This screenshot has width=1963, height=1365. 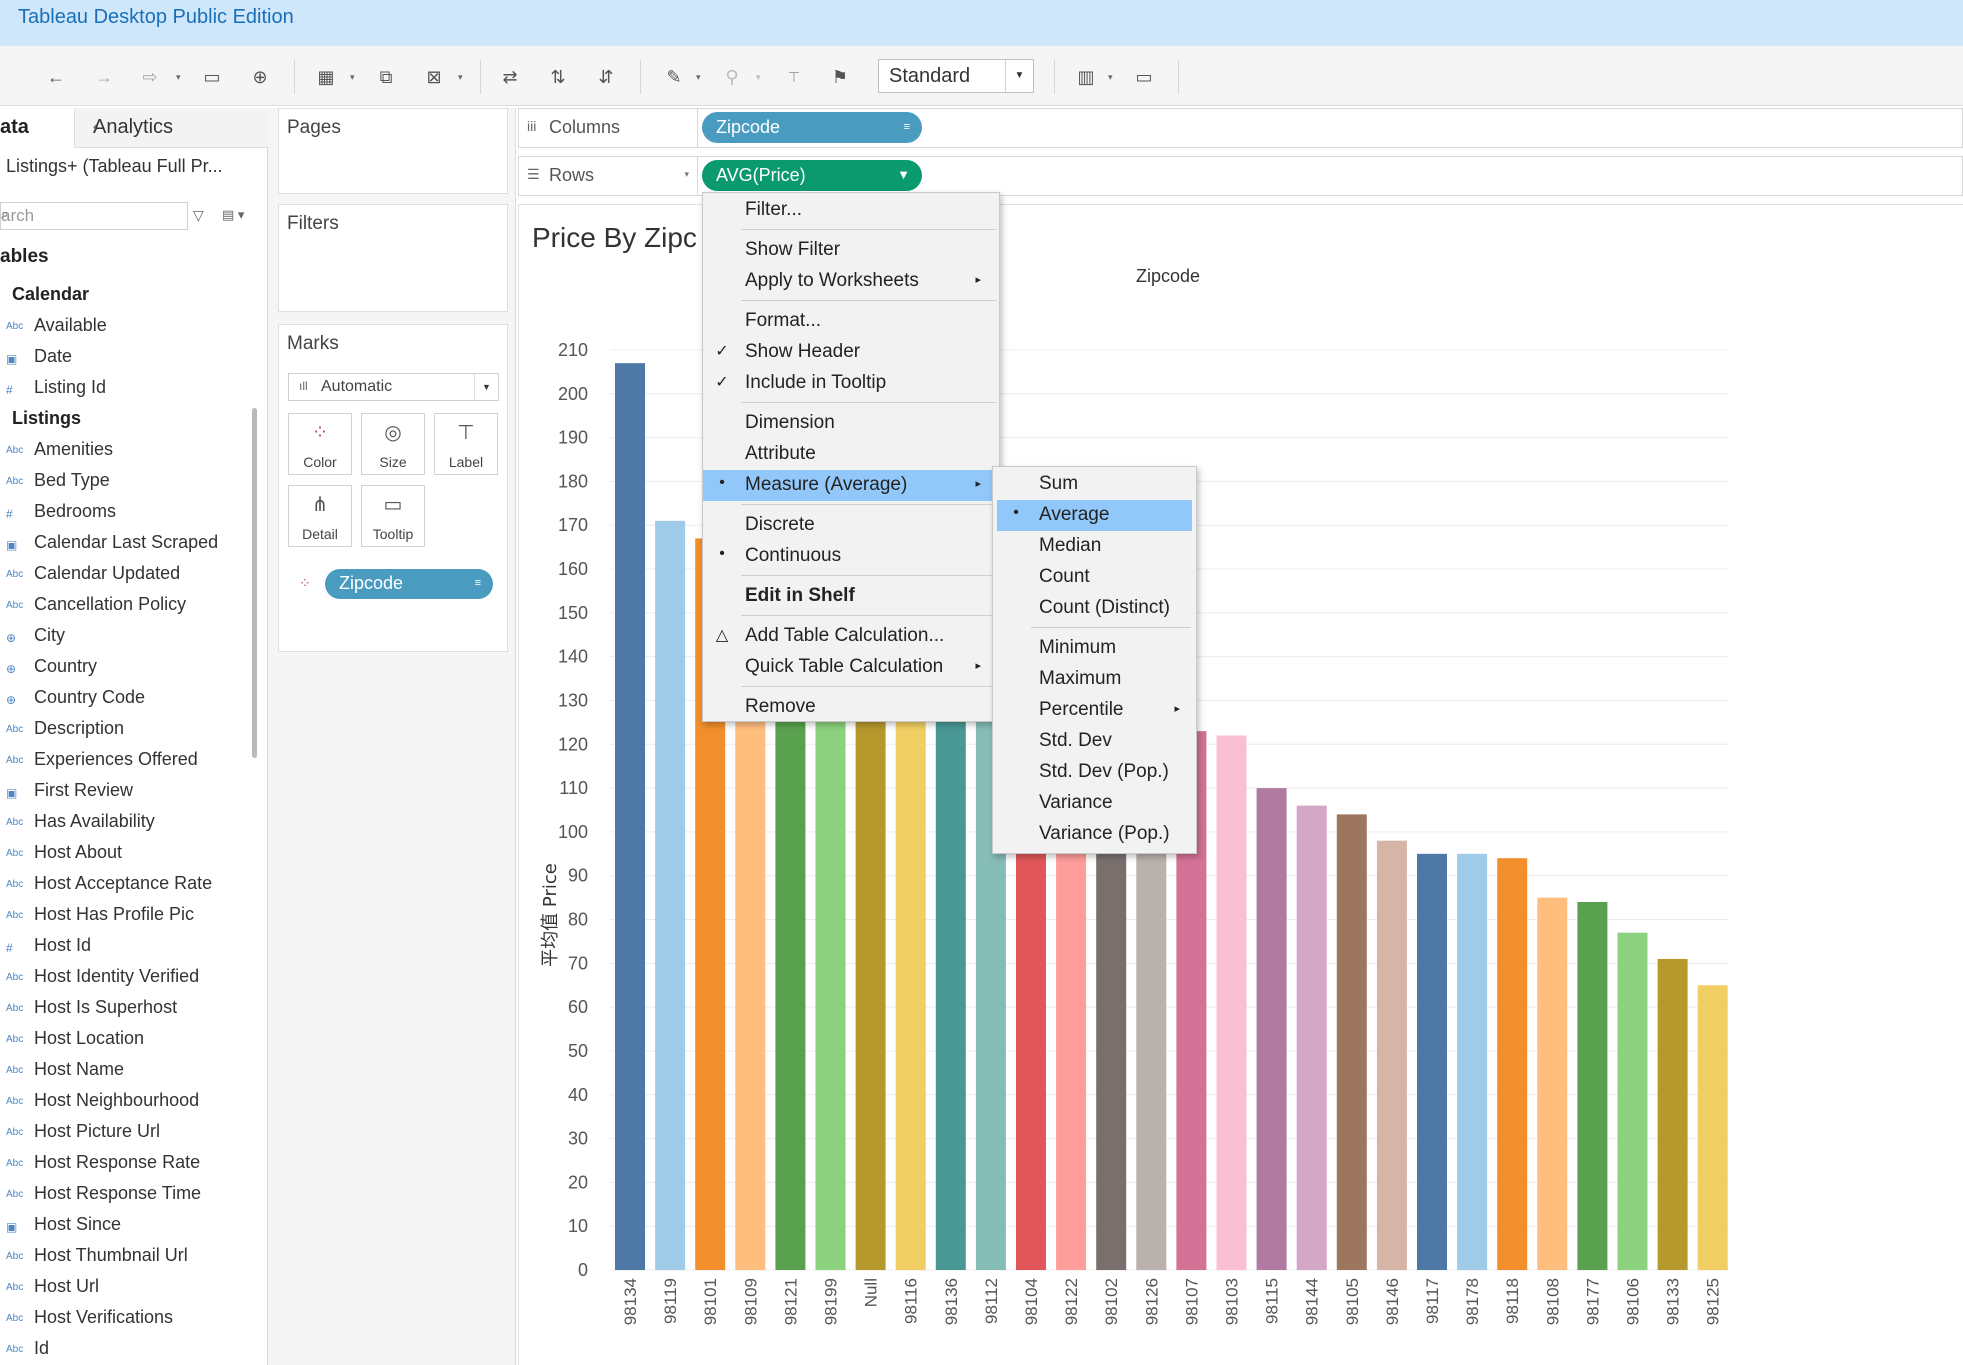 What do you see at coordinates (903, 174) in the screenshot?
I see `pill-dropdown-icon: ▼` at bounding box center [903, 174].